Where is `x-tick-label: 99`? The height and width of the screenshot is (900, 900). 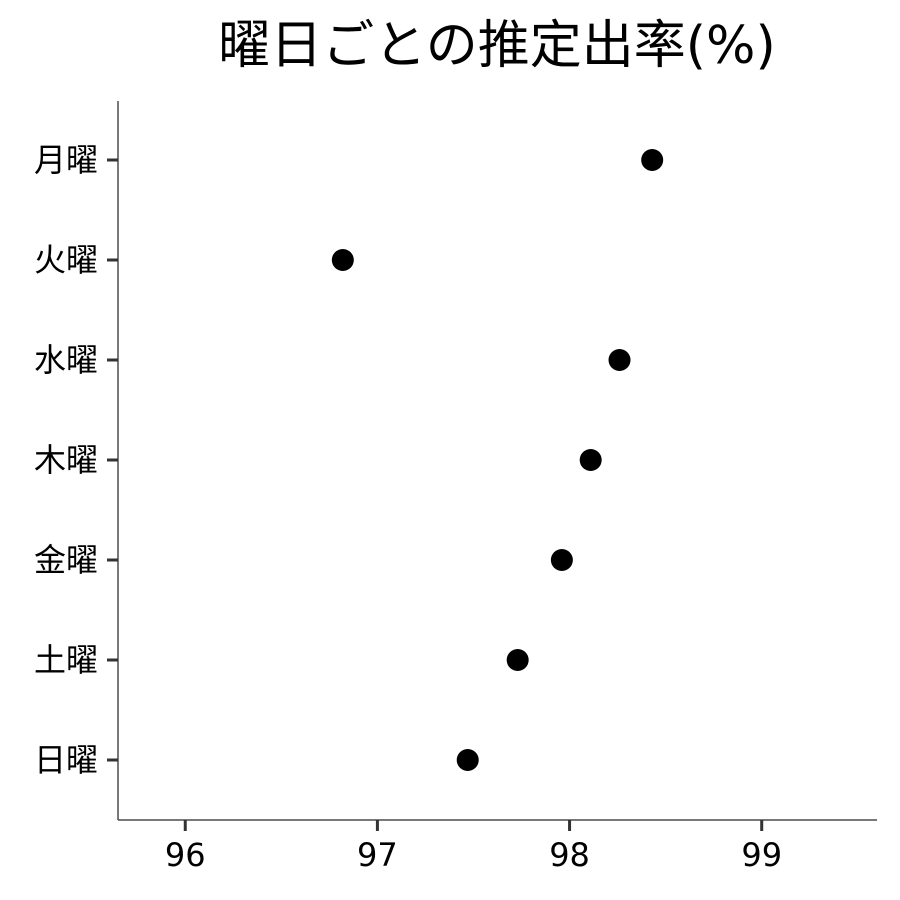 x-tick-label: 99 is located at coordinates (761, 855).